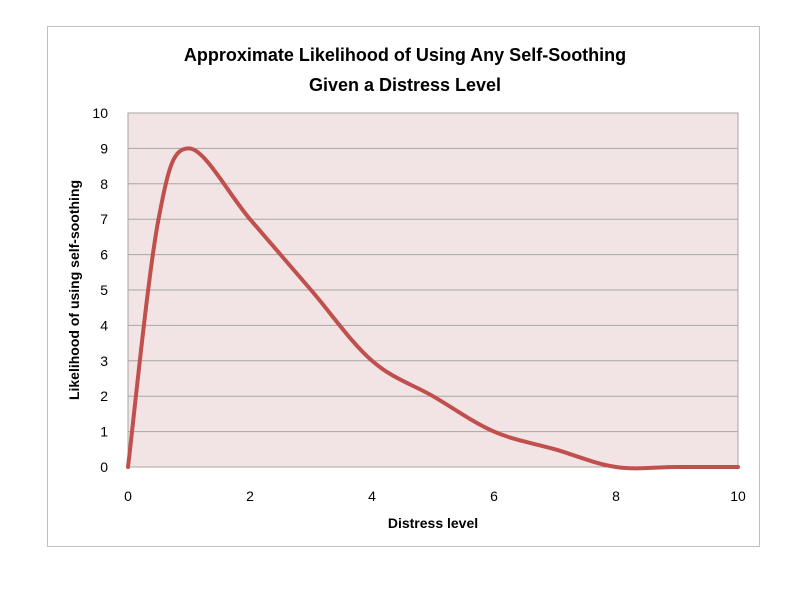  What do you see at coordinates (128, 496) in the screenshot?
I see `x-tick-label: 0` at bounding box center [128, 496].